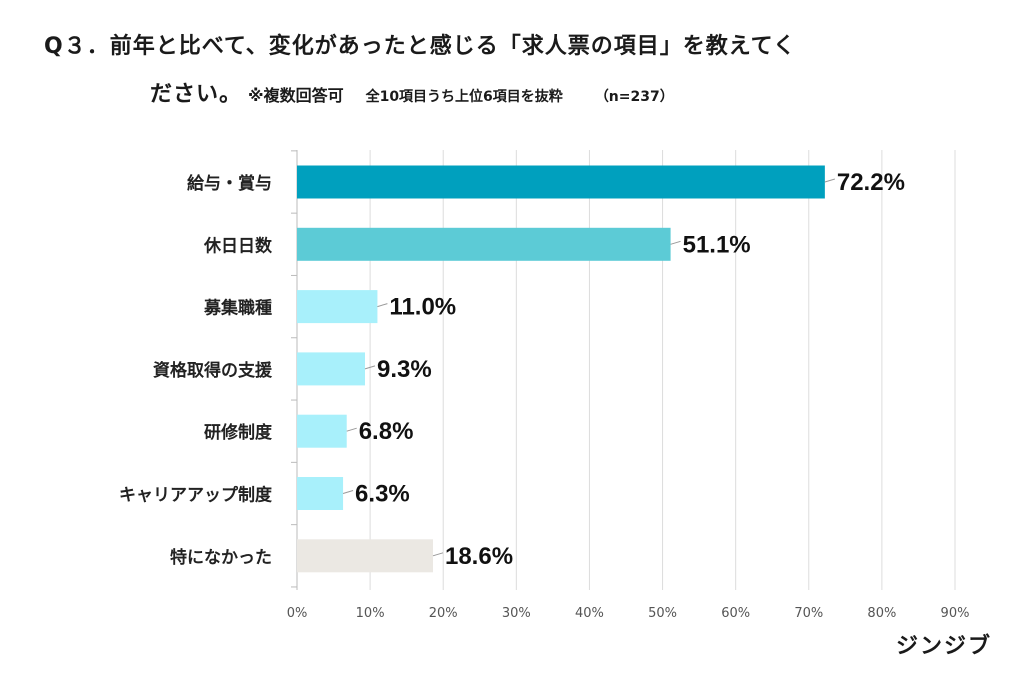  What do you see at coordinates (479, 556) in the screenshot?
I see `data-label: 18.6%` at bounding box center [479, 556].